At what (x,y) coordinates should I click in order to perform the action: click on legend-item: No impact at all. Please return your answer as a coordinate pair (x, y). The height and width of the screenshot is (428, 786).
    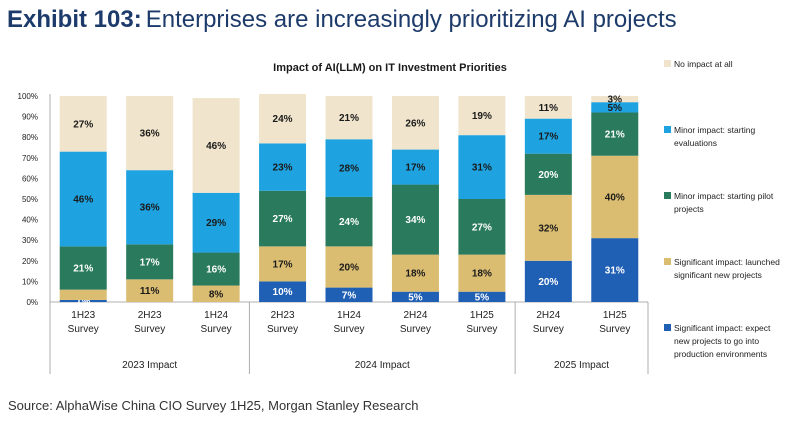
    Looking at the image, I should click on (723, 64).